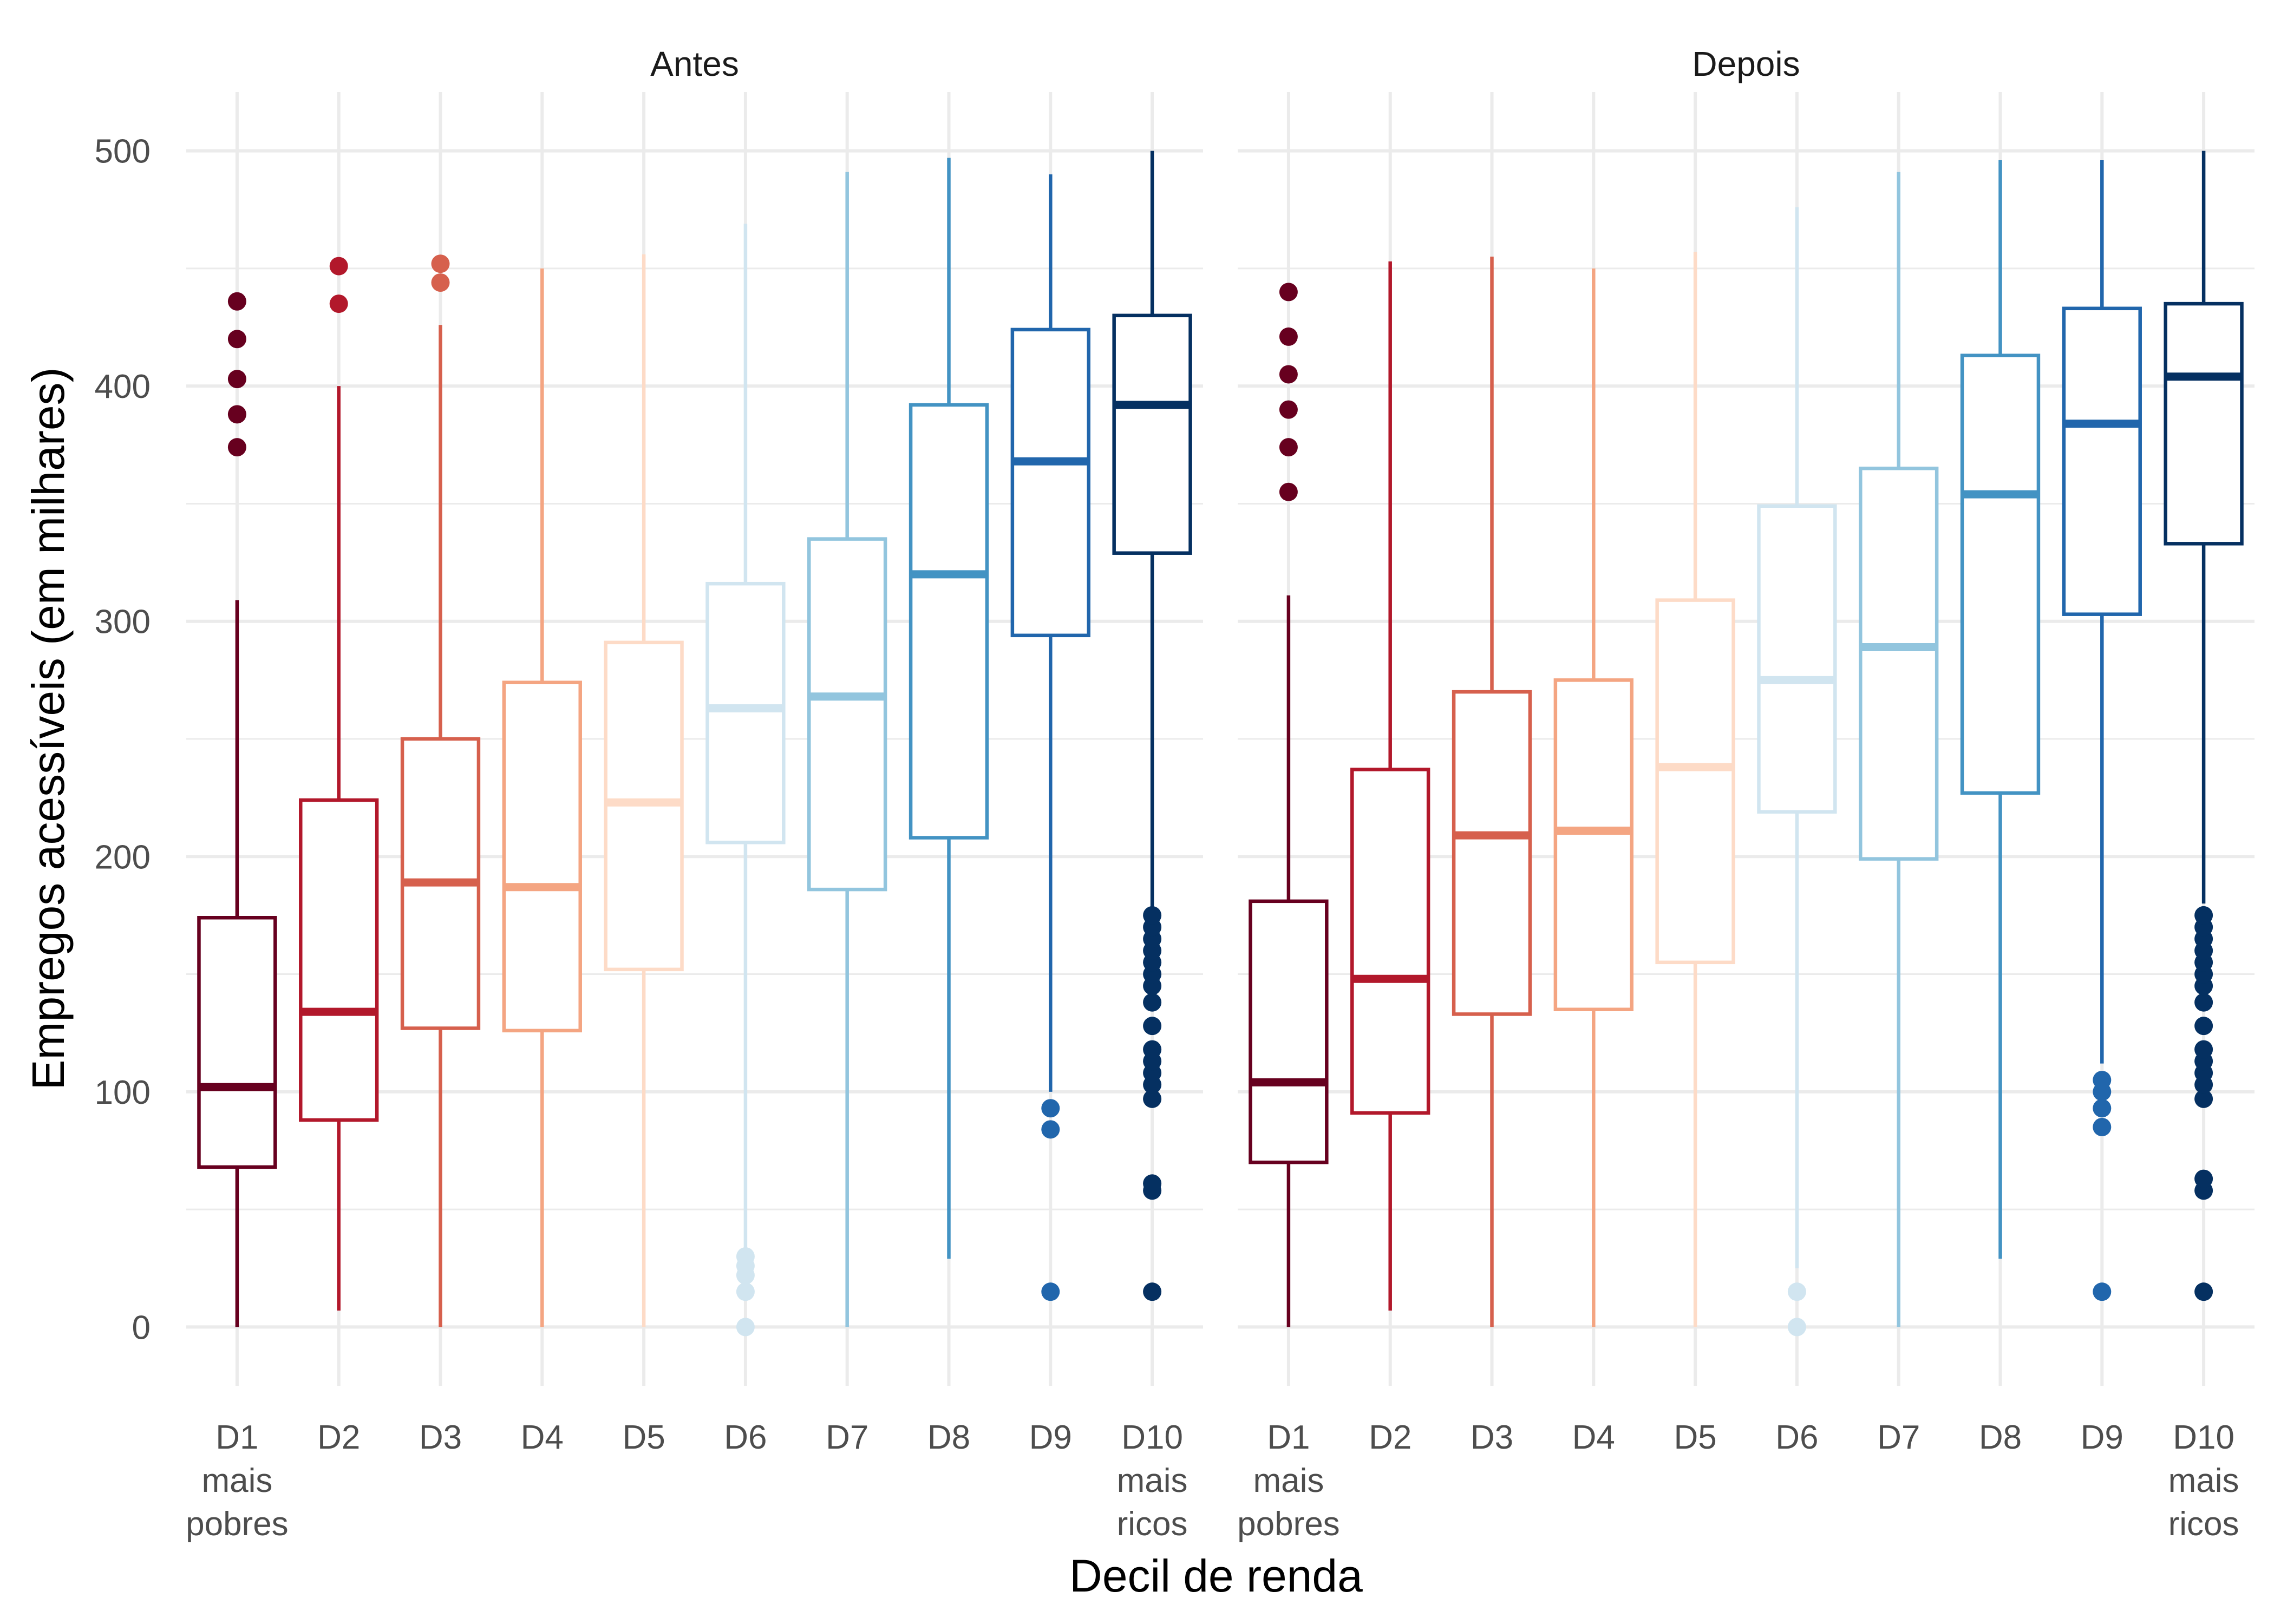 The height and width of the screenshot is (1624, 2274). What do you see at coordinates (1289, 1438) in the screenshot?
I see `x-tick-label-line: D1` at bounding box center [1289, 1438].